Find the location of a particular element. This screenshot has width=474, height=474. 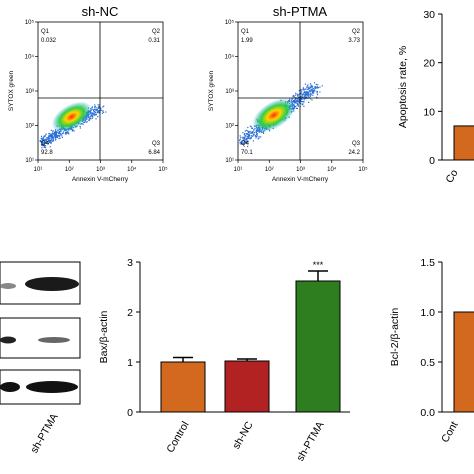

flow-xtick-label: 10³ is located at coordinates (300, 170).